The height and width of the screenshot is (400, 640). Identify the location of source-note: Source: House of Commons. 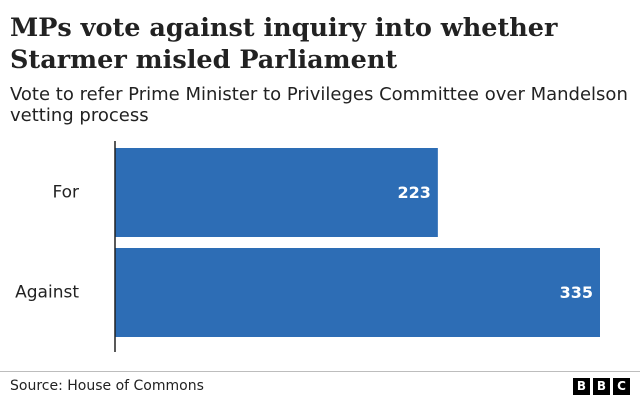
(107, 386).